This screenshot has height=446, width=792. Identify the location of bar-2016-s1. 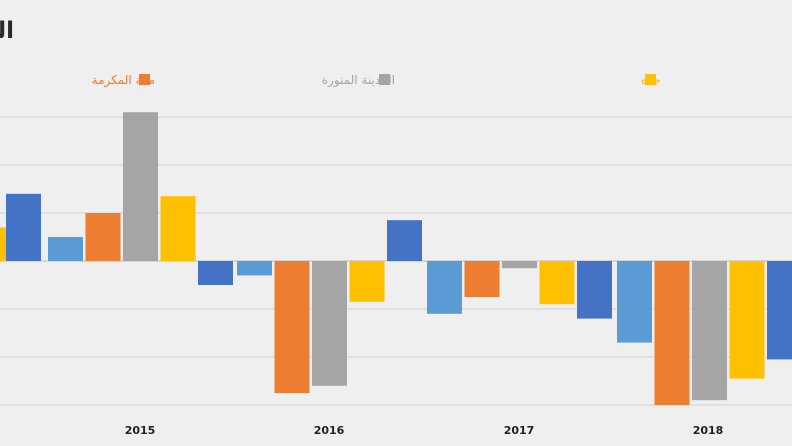
(254, 268).